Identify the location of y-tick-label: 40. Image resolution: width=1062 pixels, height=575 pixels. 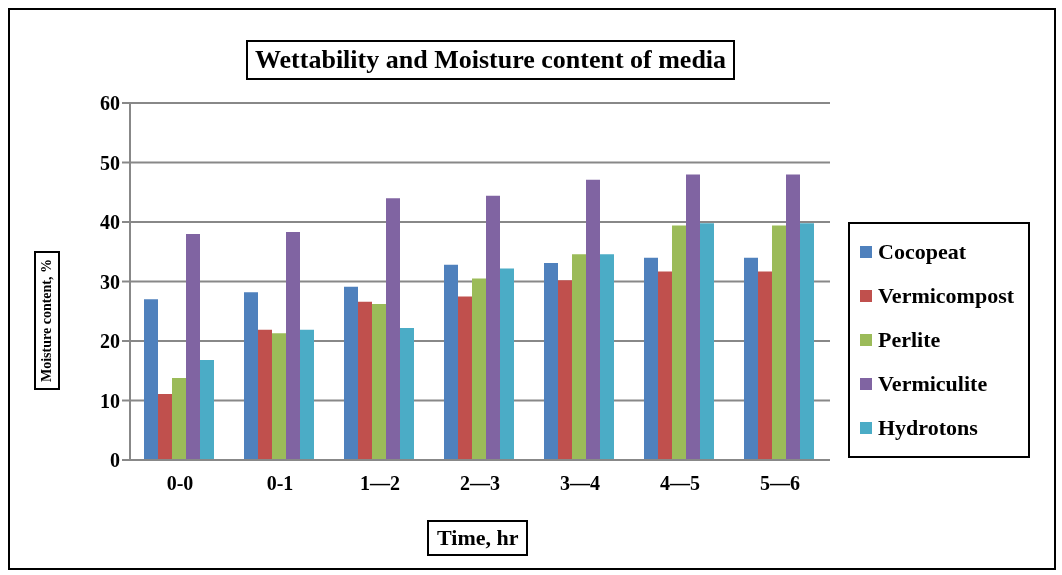
(110, 222).